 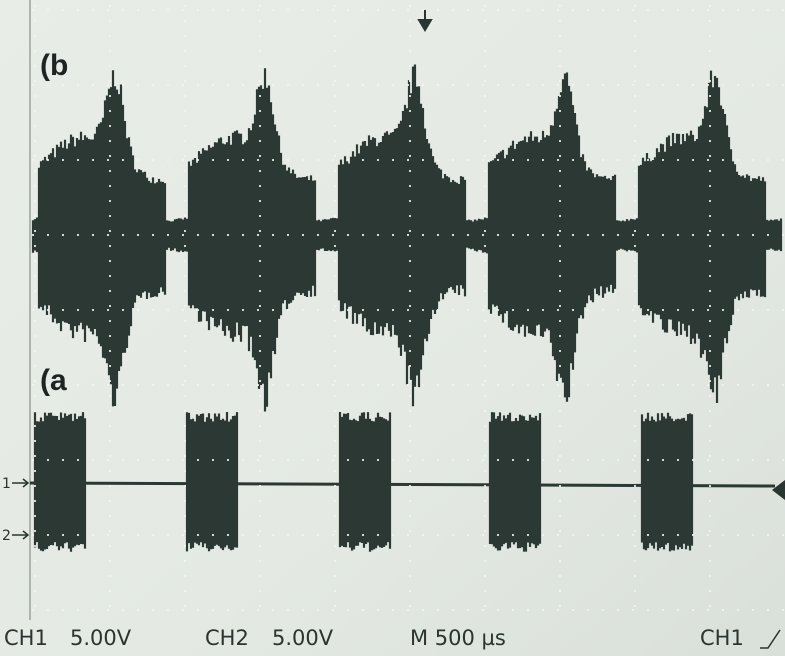 What do you see at coordinates (402, 484) in the screenshot?
I see `trace-a-baseline` at bounding box center [402, 484].